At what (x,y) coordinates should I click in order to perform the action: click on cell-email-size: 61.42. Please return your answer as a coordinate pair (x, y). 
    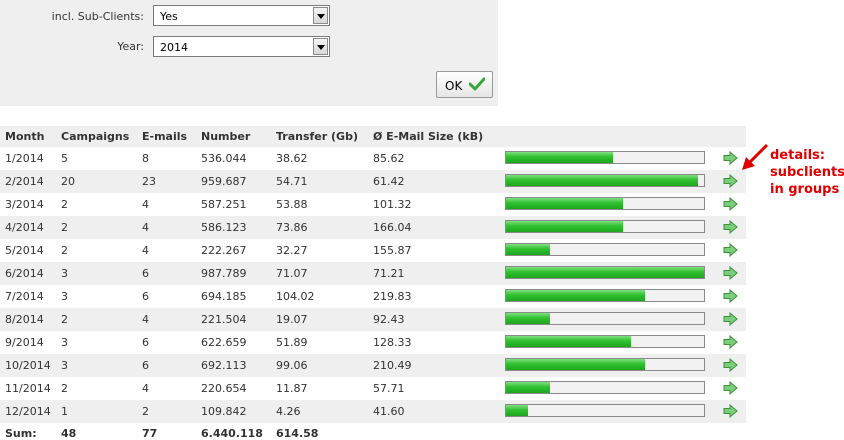
    Looking at the image, I should click on (389, 181).